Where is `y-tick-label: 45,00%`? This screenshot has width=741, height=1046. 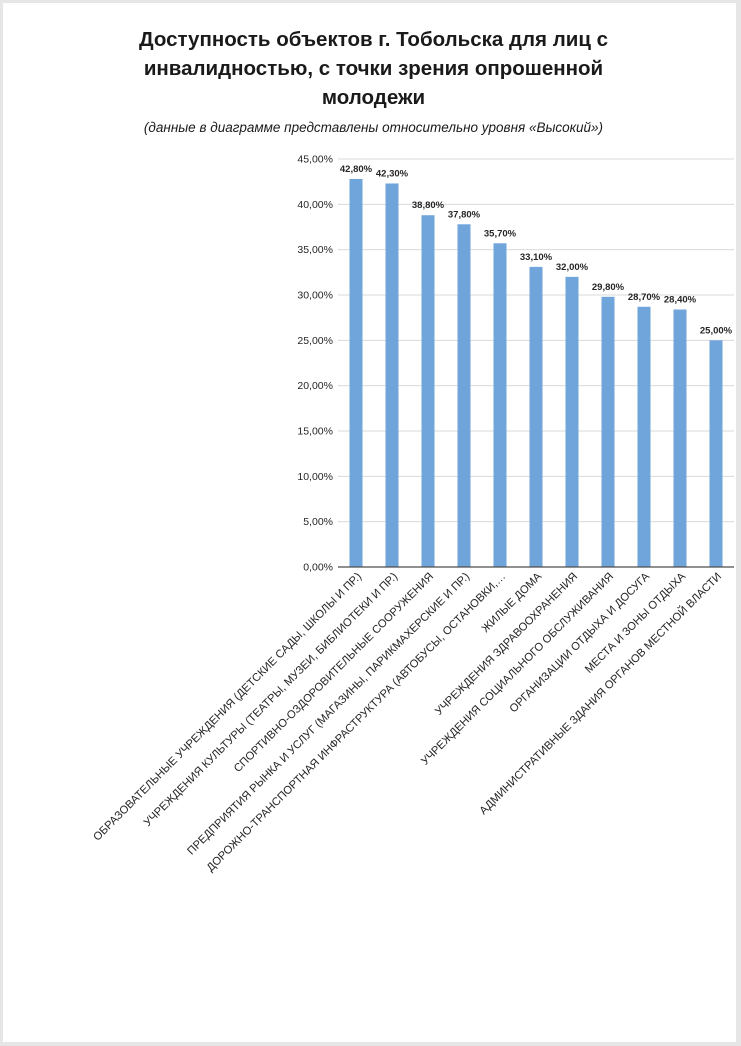
y-tick-label: 45,00% is located at coordinates (315, 160).